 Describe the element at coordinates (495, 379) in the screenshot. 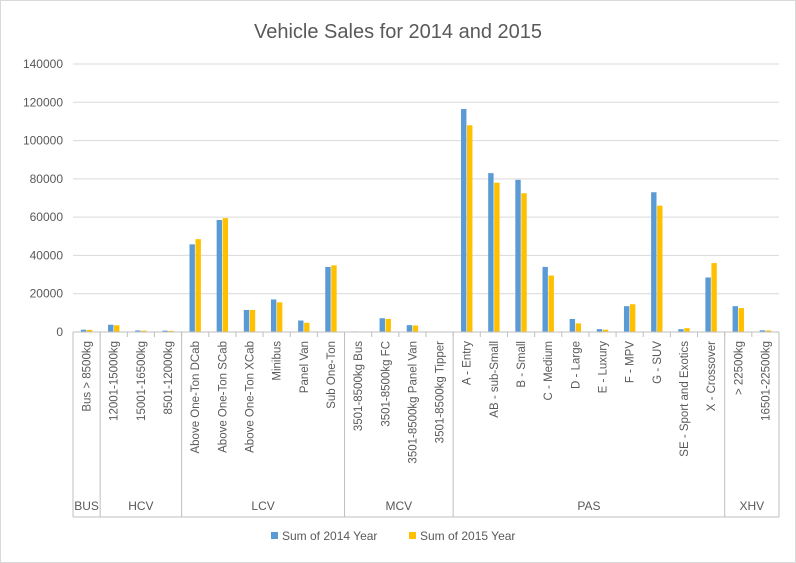

I see `x-tick-label: AB - sub-Small` at that location.